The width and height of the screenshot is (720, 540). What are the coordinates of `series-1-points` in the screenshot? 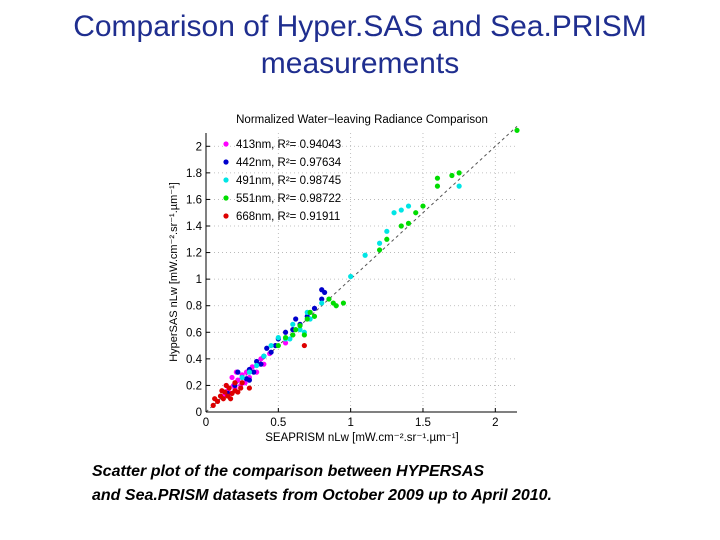 It's located at (276, 341).